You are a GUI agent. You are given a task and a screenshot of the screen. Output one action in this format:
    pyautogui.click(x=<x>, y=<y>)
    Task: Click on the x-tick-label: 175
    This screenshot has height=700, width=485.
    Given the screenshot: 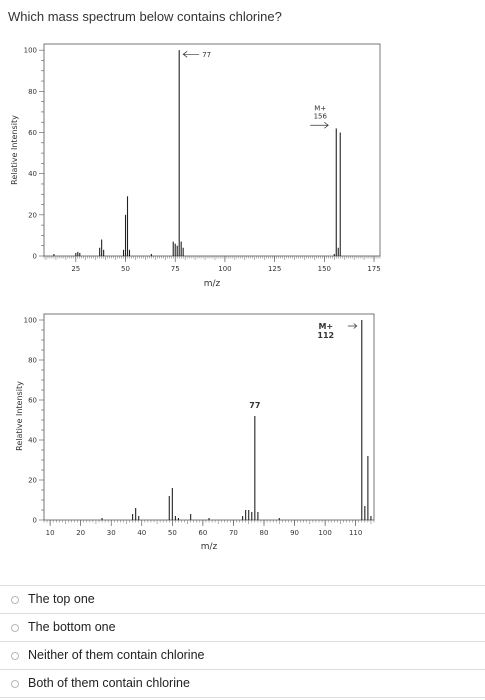 What is the action you would take?
    pyautogui.click(x=373, y=269)
    